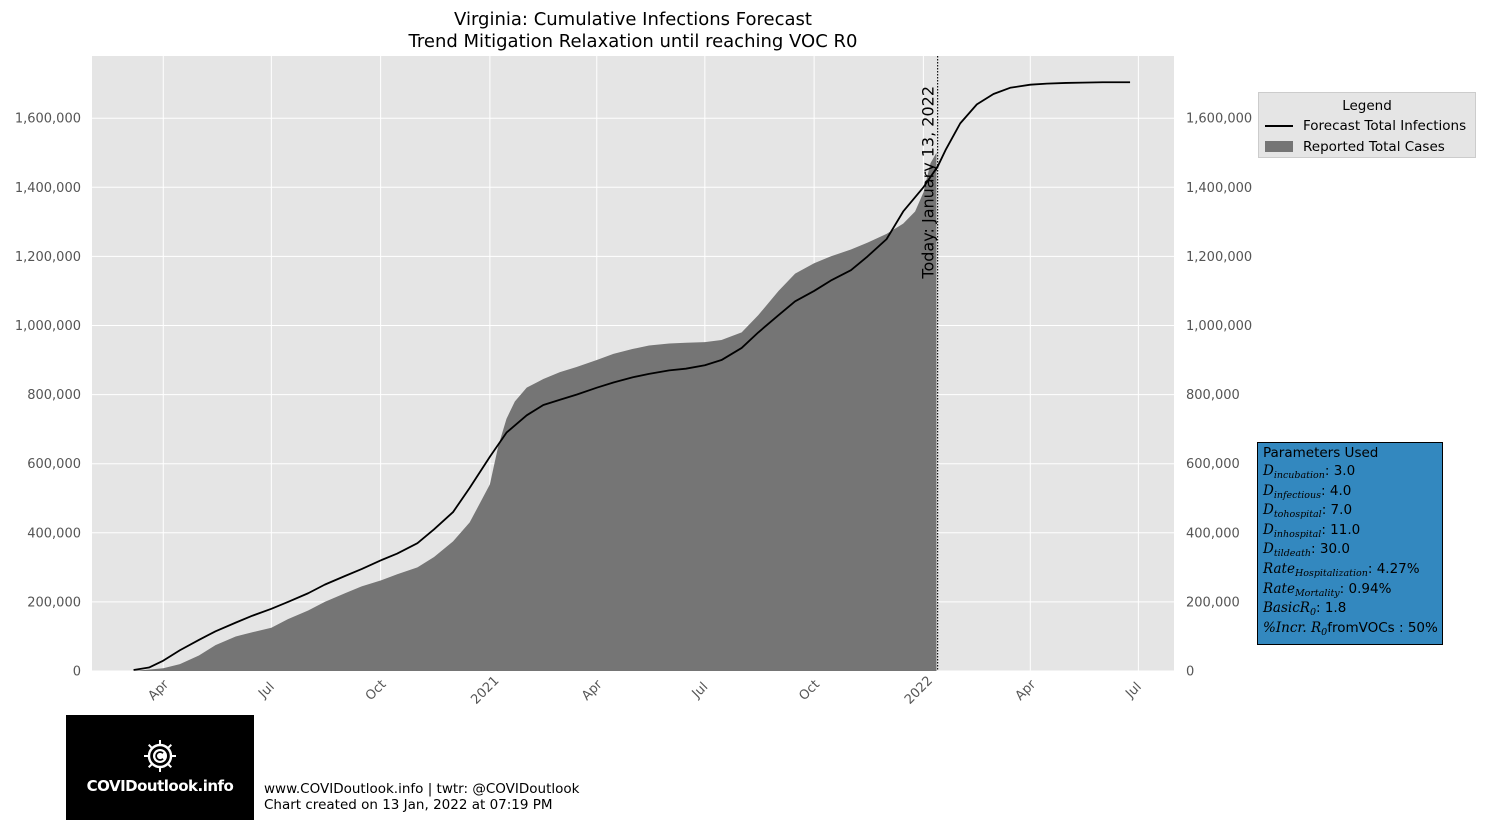  I want to click on parameter-value: fromVOCs : 50%, so click(1382, 627).